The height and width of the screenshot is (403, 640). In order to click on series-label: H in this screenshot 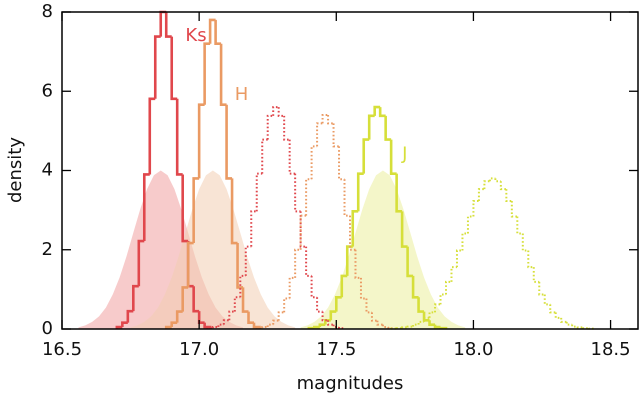, I will do `click(242, 94)`.